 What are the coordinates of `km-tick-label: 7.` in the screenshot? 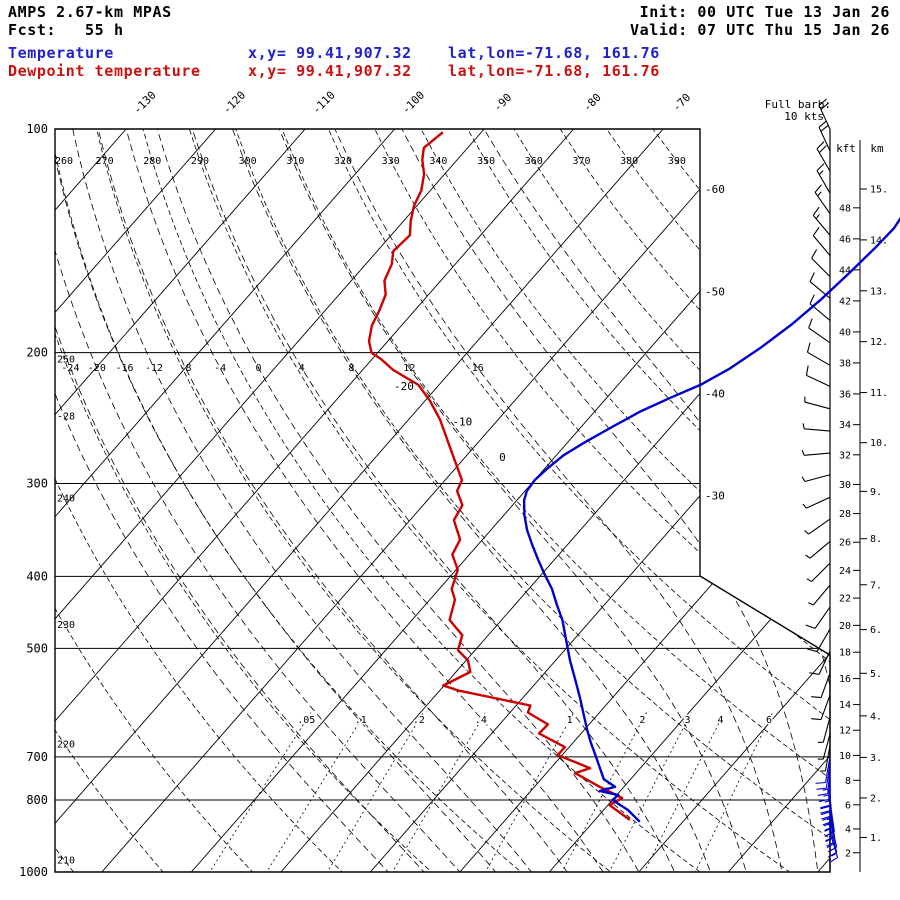 It's located at (876, 585).